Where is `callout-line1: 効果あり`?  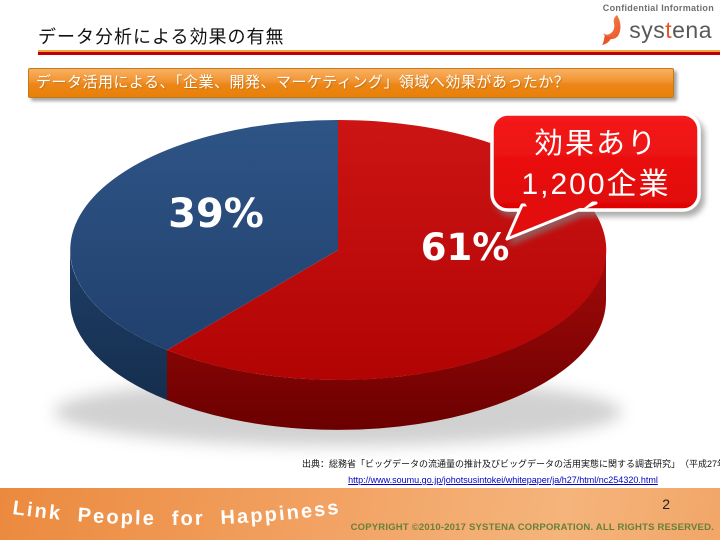
callout-line1: 効果あり is located at coordinates (596, 143).